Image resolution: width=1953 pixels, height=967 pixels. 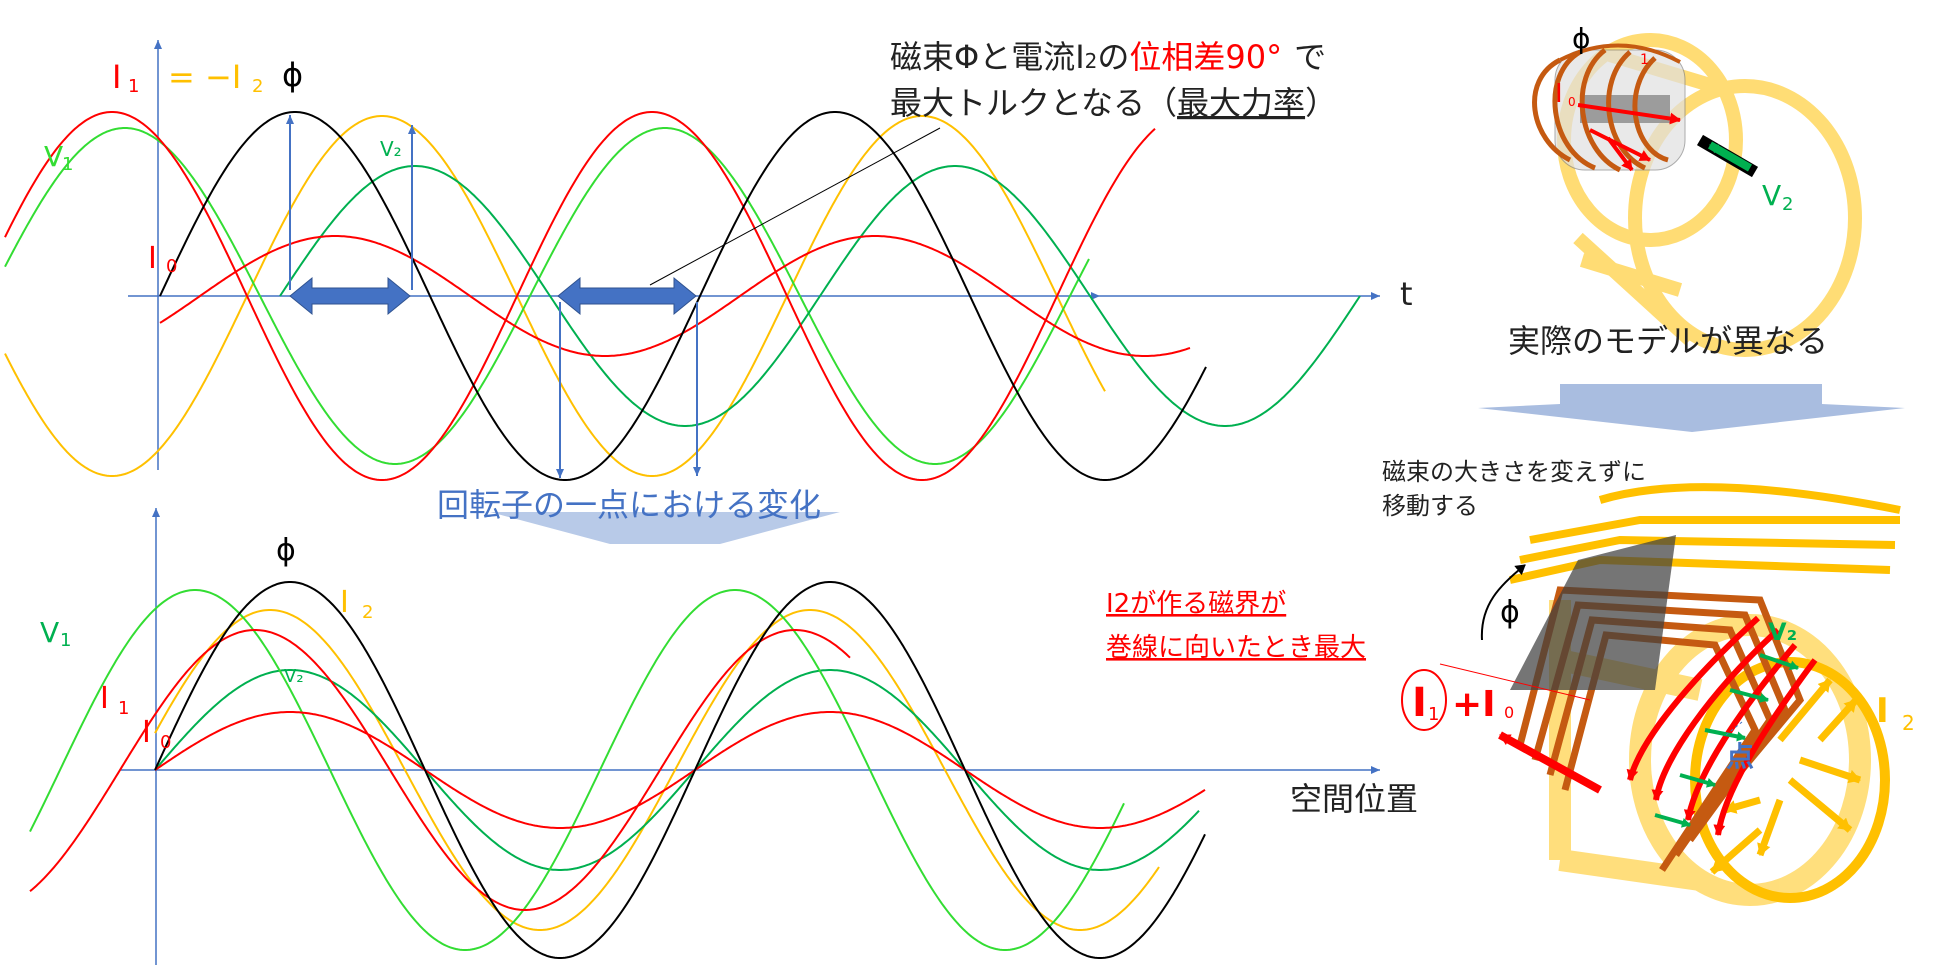 What do you see at coordinates (181, 77) in the screenshot?
I see `top-label-equals: =` at bounding box center [181, 77].